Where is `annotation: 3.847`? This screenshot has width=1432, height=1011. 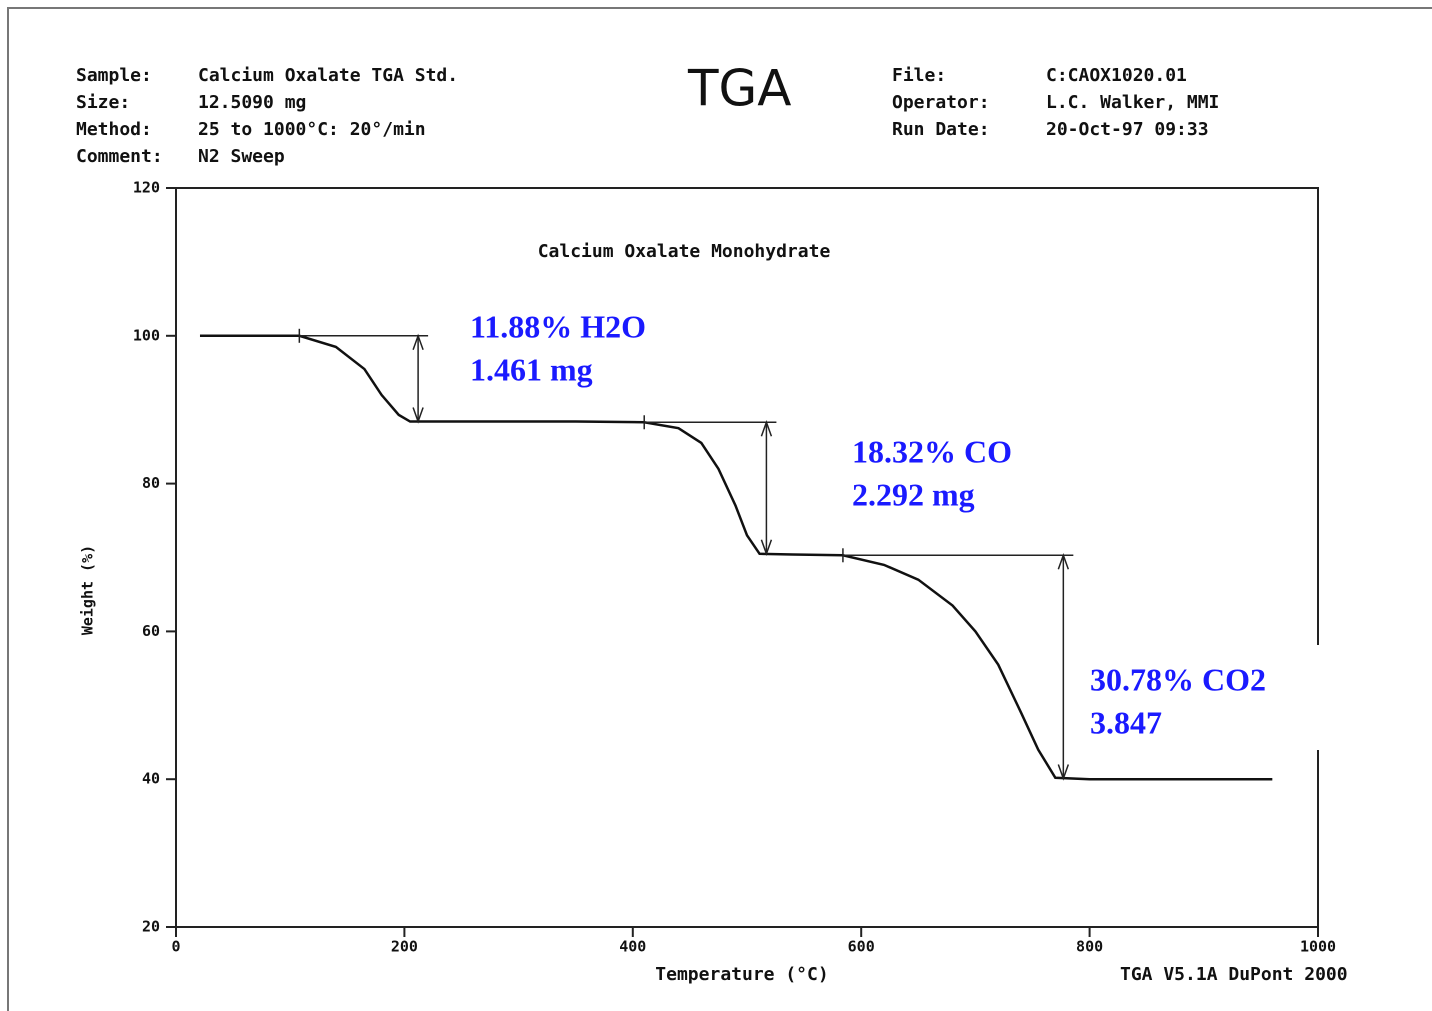 annotation: 3.847 is located at coordinates (1126, 722).